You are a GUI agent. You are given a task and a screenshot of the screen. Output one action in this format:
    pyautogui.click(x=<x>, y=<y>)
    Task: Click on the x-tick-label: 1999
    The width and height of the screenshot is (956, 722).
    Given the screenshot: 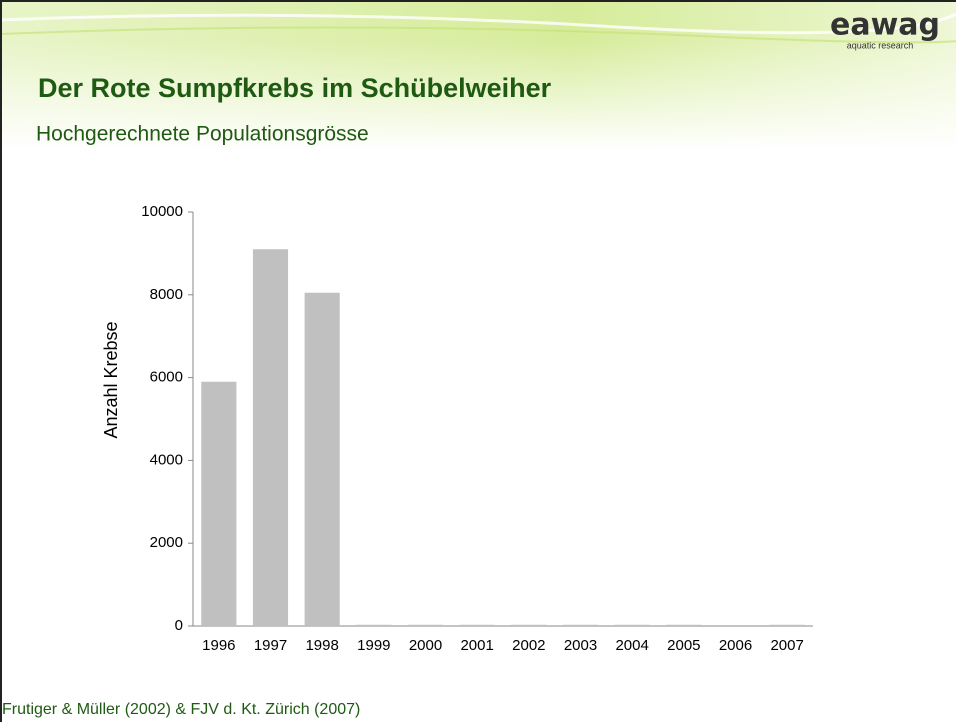 What is the action you would take?
    pyautogui.click(x=373, y=645)
    